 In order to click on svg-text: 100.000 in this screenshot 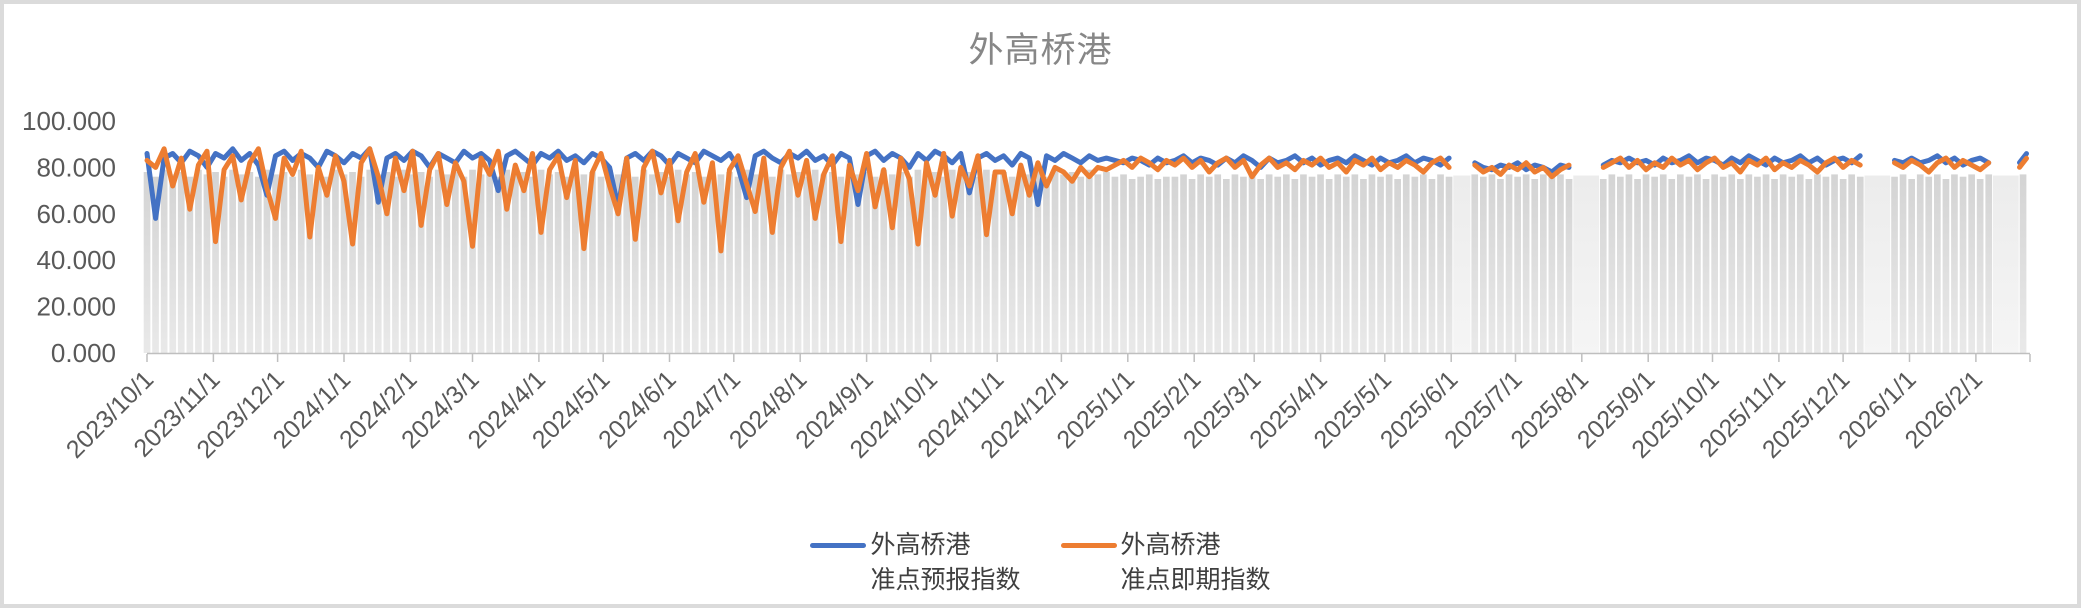, I will do `click(69, 121)`.